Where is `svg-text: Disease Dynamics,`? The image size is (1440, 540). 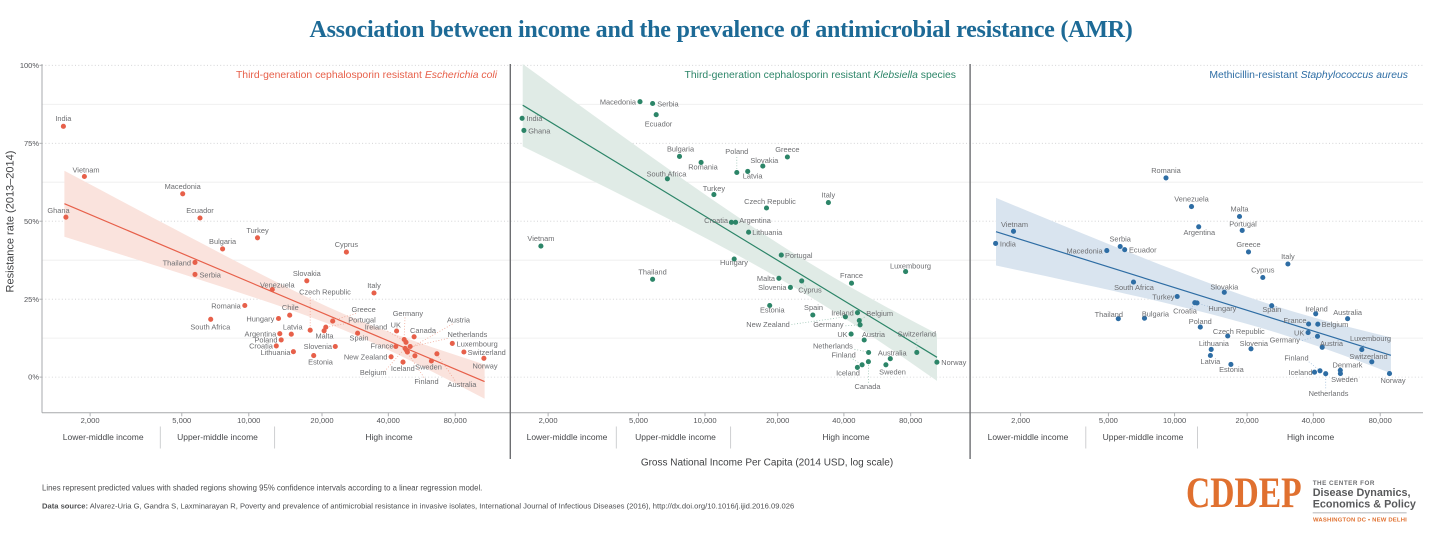 svg-text: Disease Dynamics, is located at coordinates (1362, 493).